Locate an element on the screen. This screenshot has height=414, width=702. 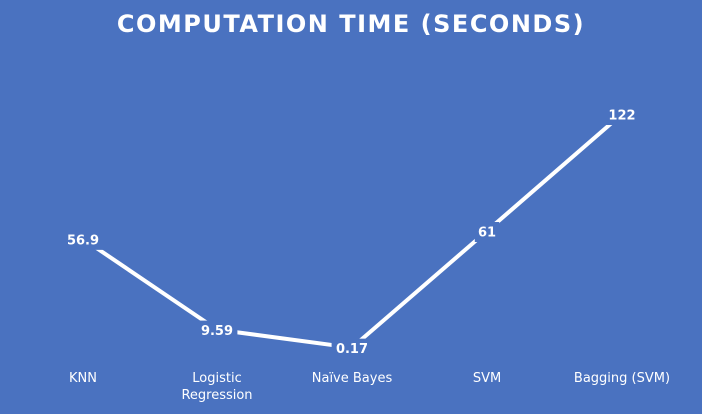
x-tick-label-1-line-0: Logistic is located at coordinates (216, 378).